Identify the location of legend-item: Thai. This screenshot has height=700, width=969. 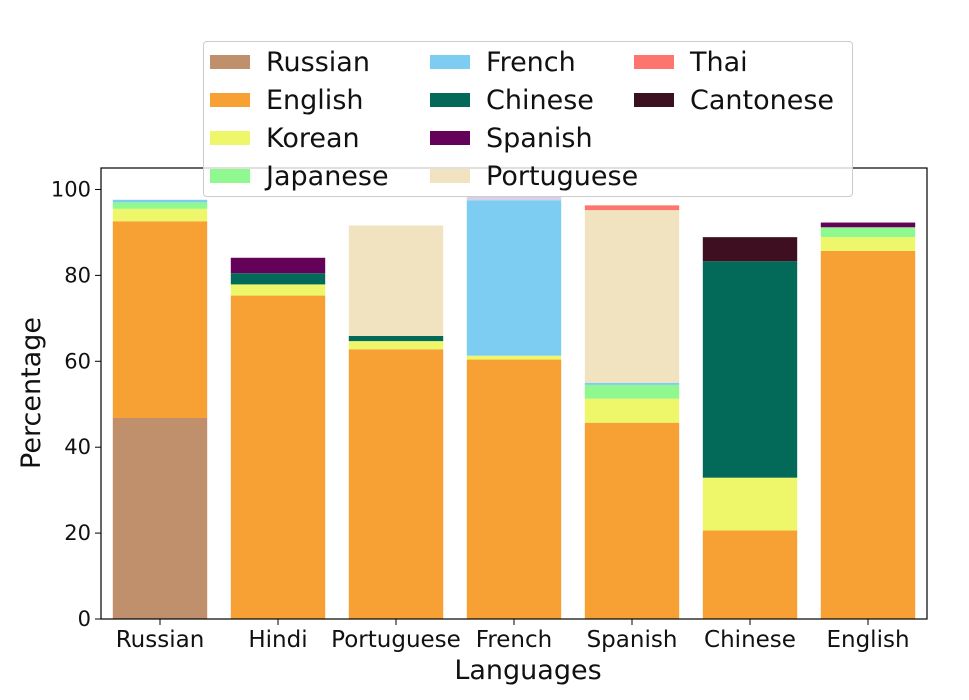
(691, 62).